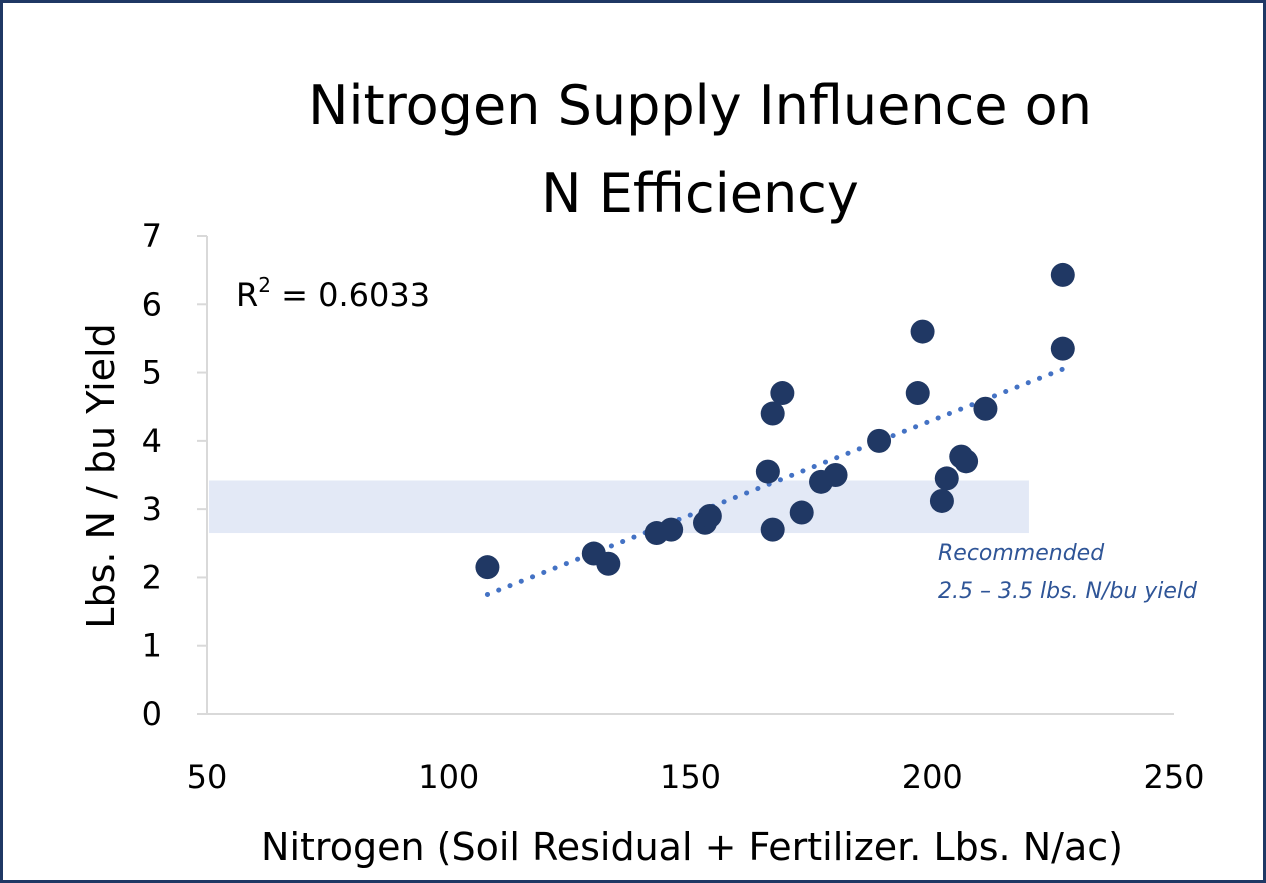  I want to click on x-tick-label: 150, so click(690, 777).